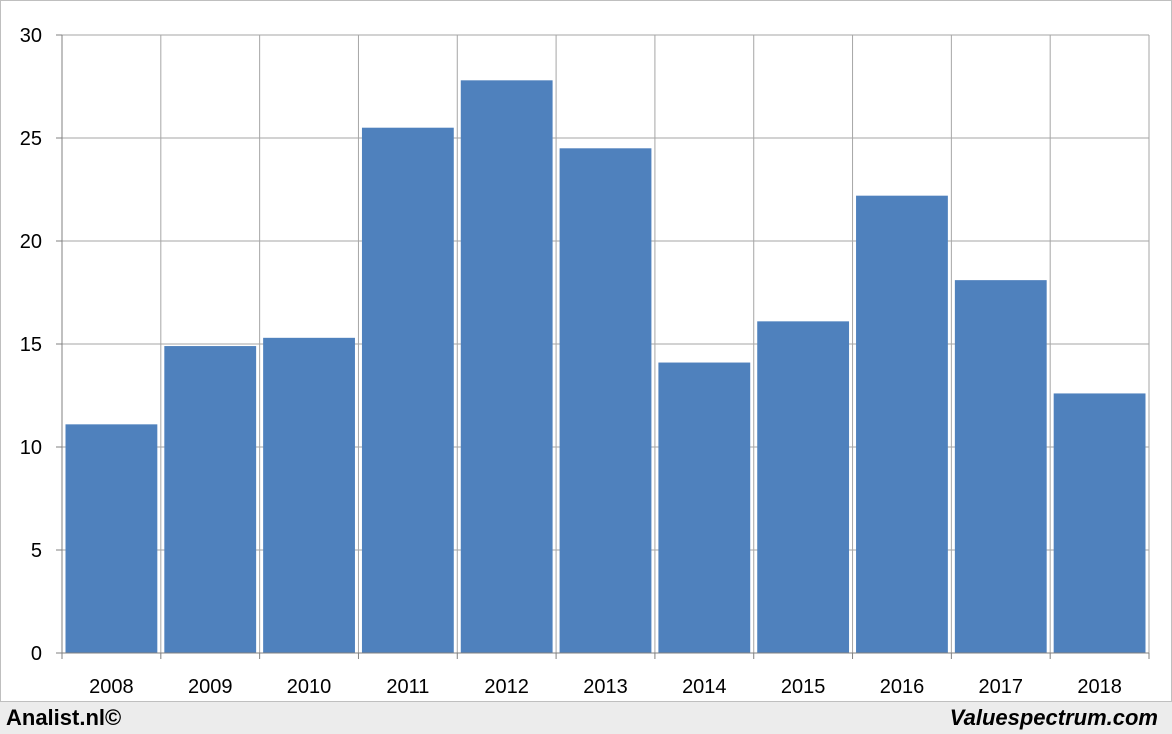 The width and height of the screenshot is (1172, 734). I want to click on footer-bar: Analist.nl© Valuespectrum.com, so click(586, 718).